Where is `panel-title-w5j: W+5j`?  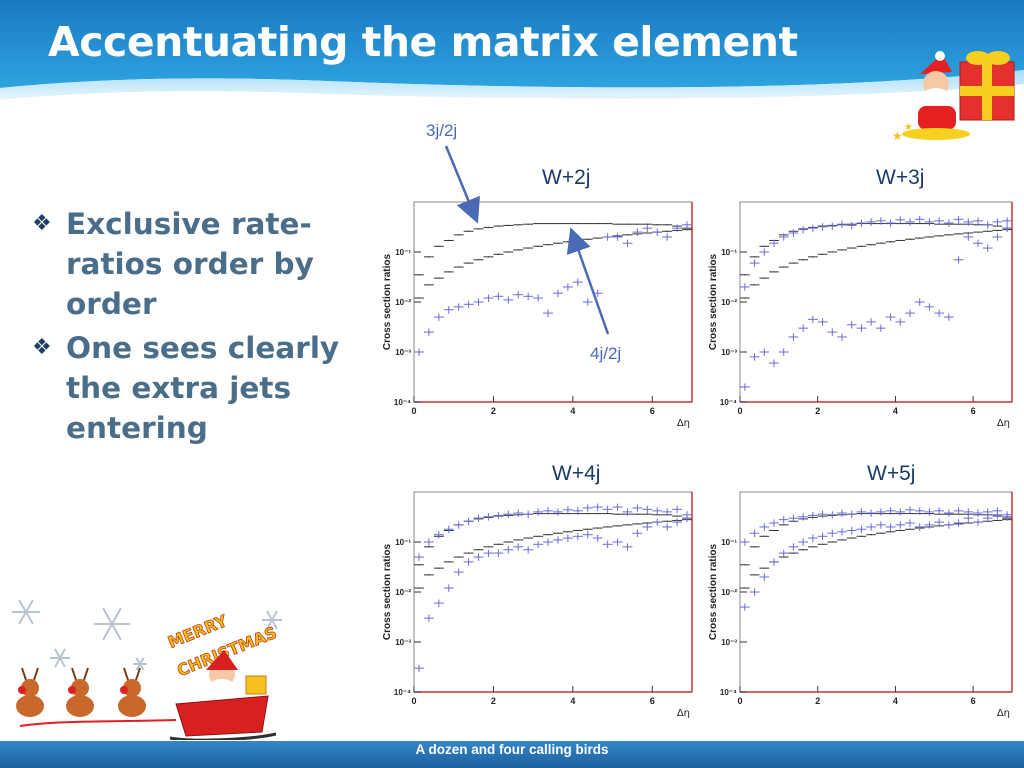
panel-title-w5j: W+5j is located at coordinates (891, 473).